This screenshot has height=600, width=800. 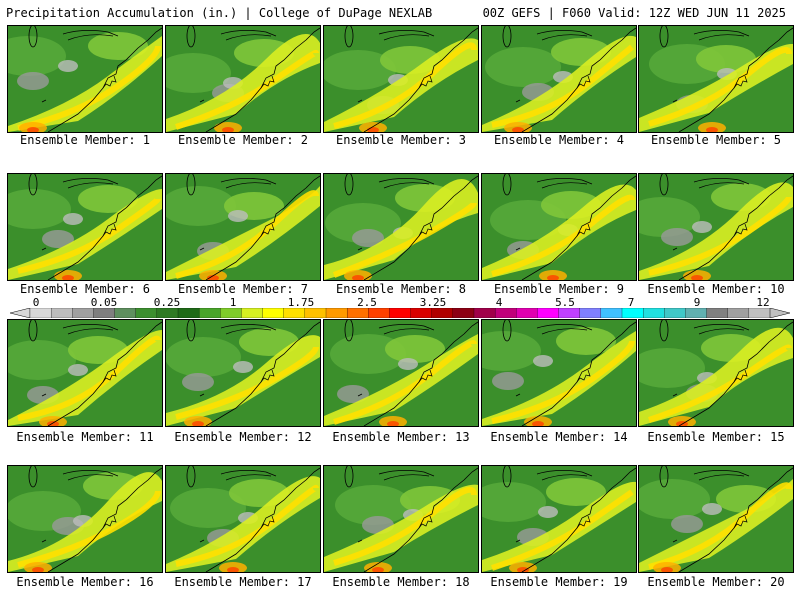 What do you see at coordinates (763, 302) in the screenshot?
I see `colorbar-tick-label: 12` at bounding box center [763, 302].